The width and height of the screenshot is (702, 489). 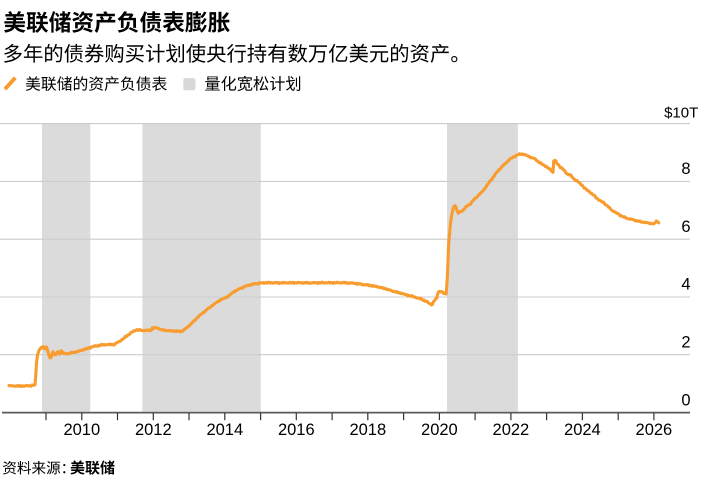 What do you see at coordinates (367, 430) in the screenshot?
I see `svg-text: 2018` at bounding box center [367, 430].